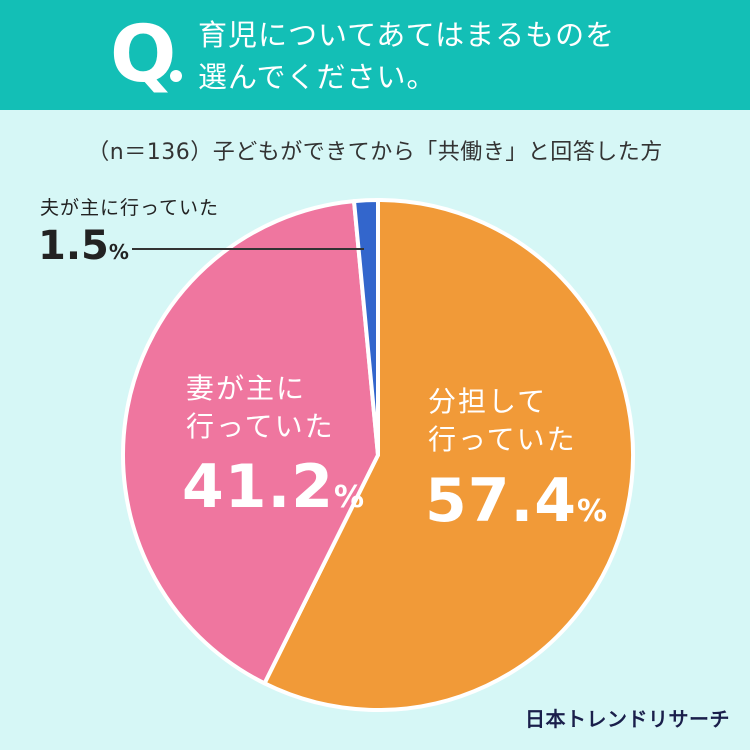 The width and height of the screenshot is (750, 750). What do you see at coordinates (488, 401) in the screenshot?
I see `label-shared-line-1: 分担して` at bounding box center [488, 401].